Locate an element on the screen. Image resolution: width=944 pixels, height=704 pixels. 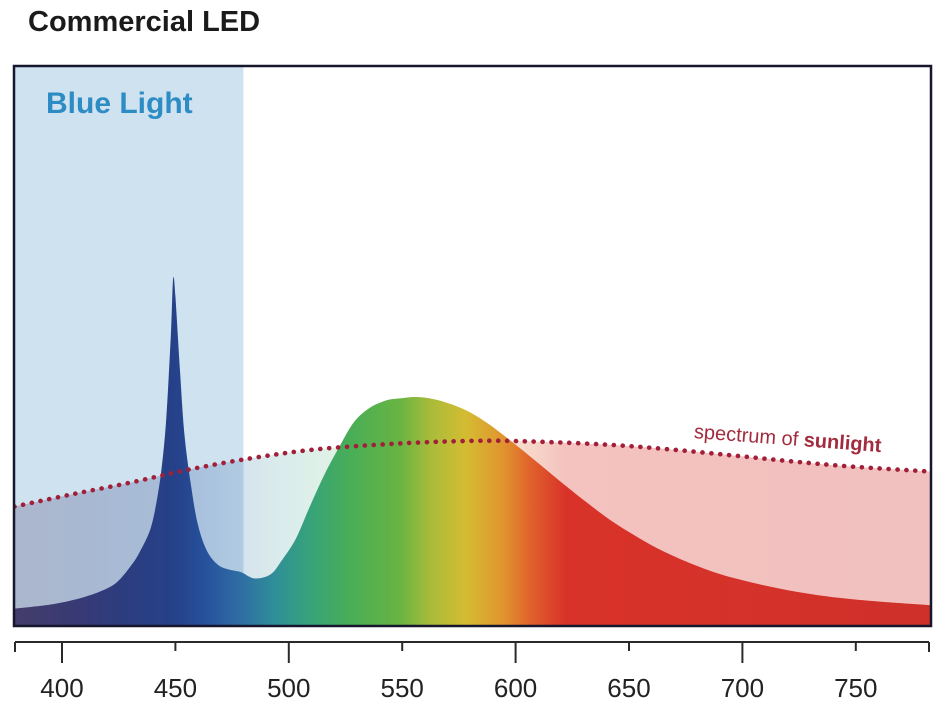
x-tick-label-400: 400 is located at coordinates (61, 688).